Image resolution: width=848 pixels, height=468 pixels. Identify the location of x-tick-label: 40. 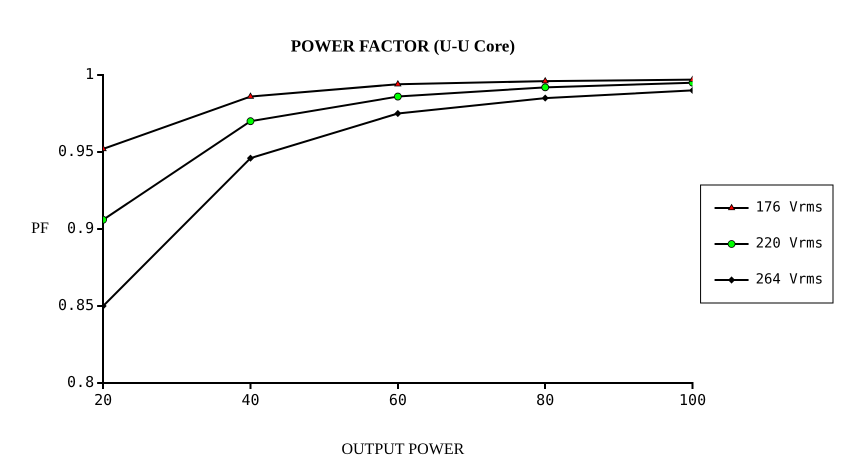
(250, 399).